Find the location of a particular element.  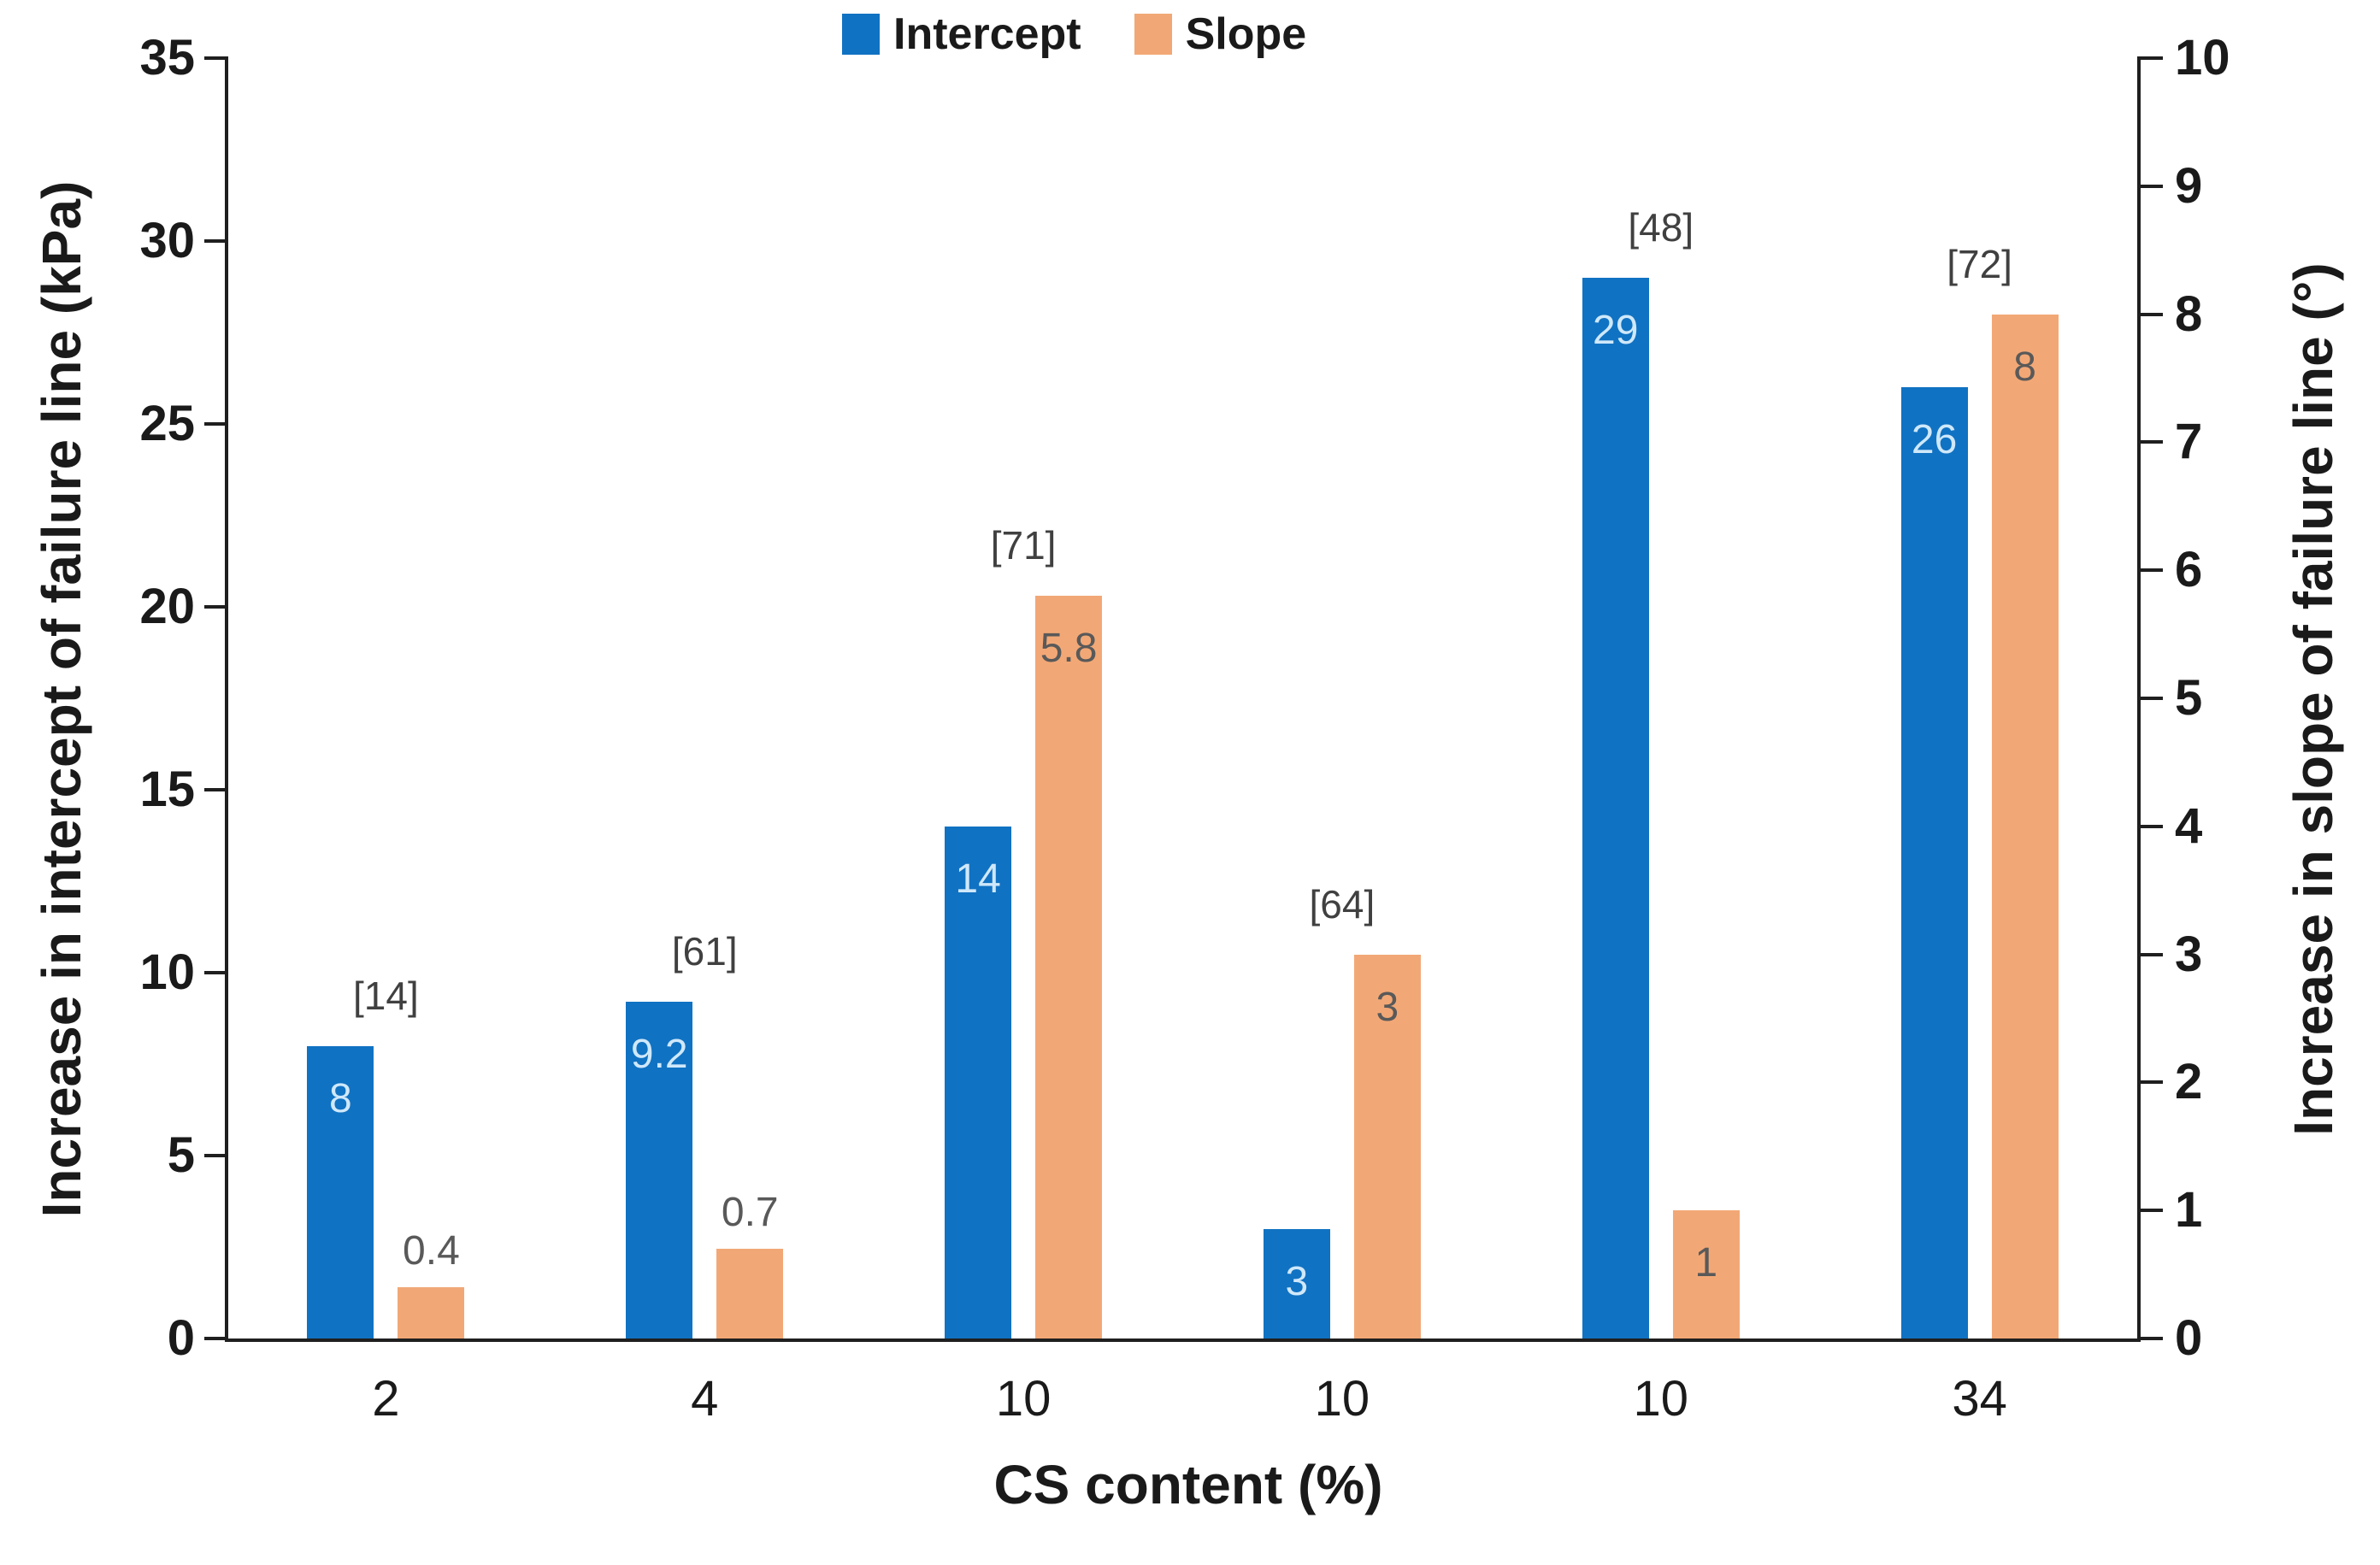

y-axis-right-tick-label: 1 is located at coordinates (2189, 1210).